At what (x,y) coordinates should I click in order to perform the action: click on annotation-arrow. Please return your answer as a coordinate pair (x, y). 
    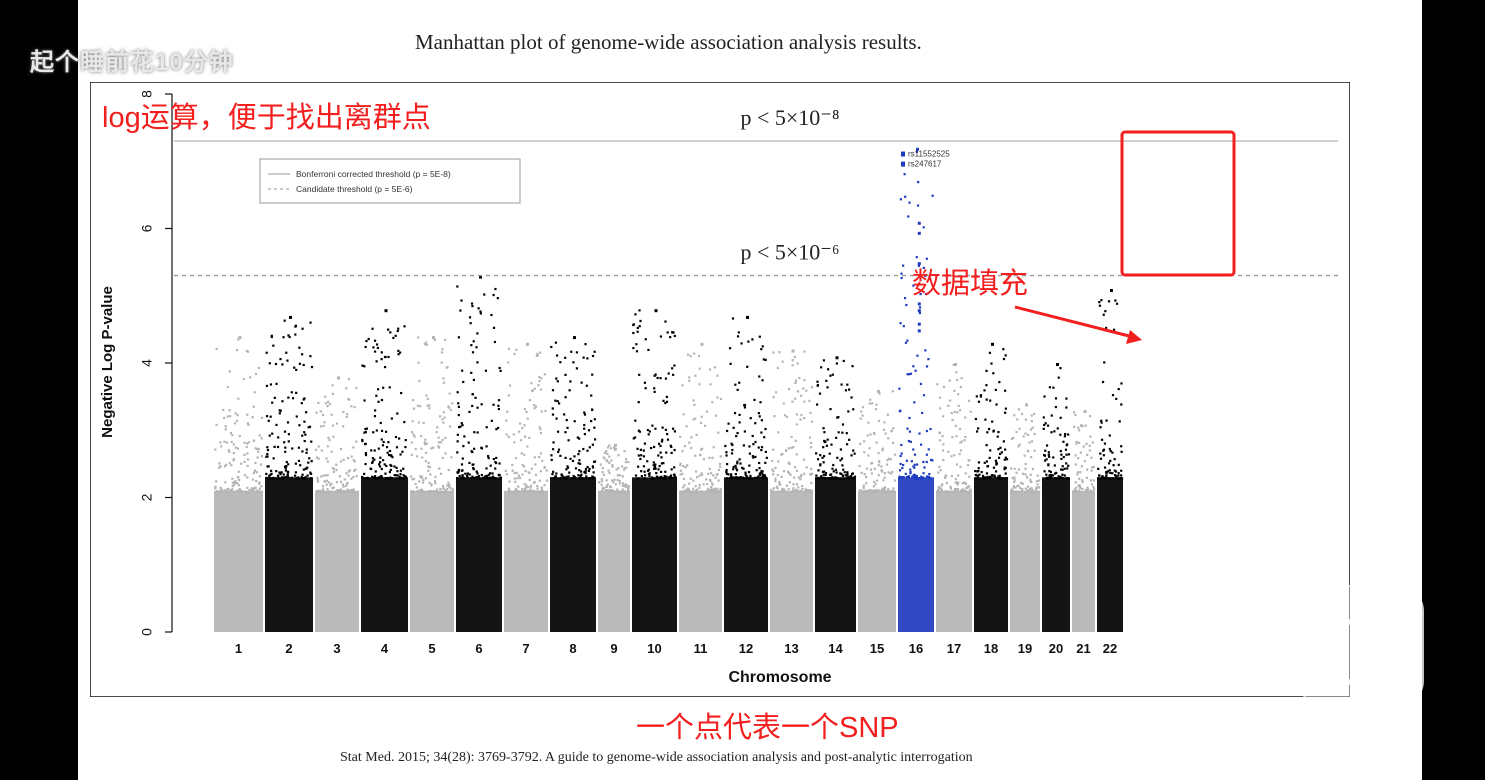
    Looking at the image, I should click on (1074, 322).